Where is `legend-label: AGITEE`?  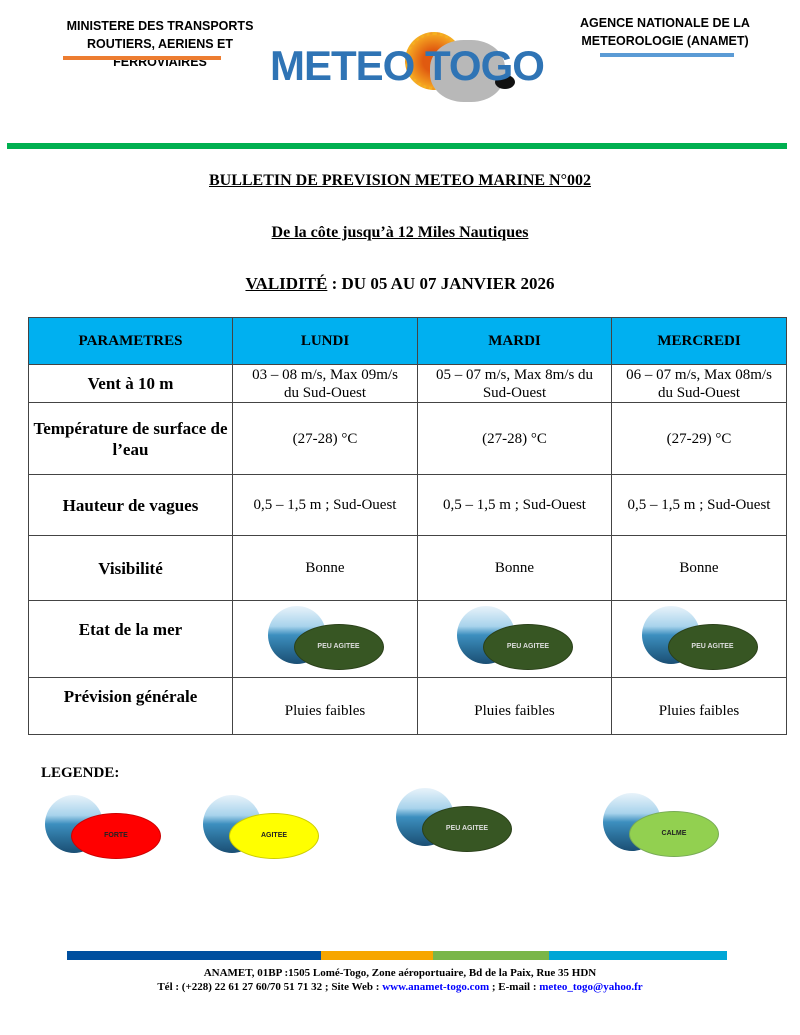
legend-label: AGITEE is located at coordinates (274, 836).